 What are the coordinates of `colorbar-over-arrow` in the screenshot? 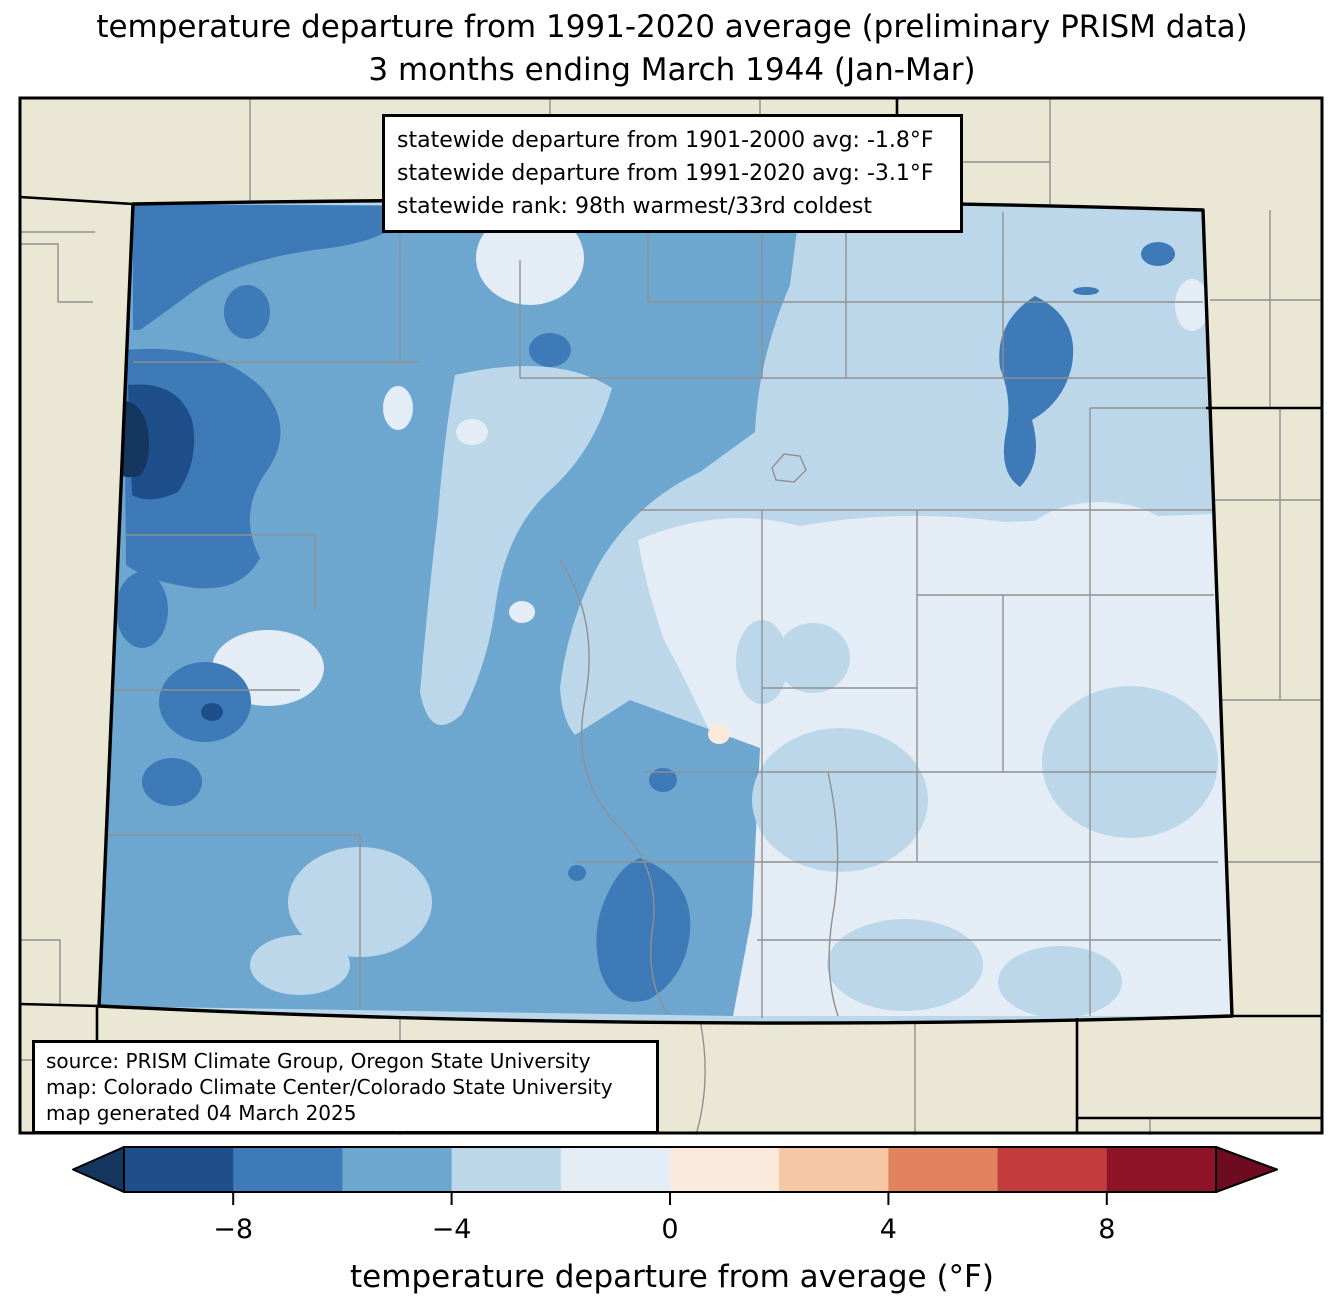 It's located at (1246, 1169).